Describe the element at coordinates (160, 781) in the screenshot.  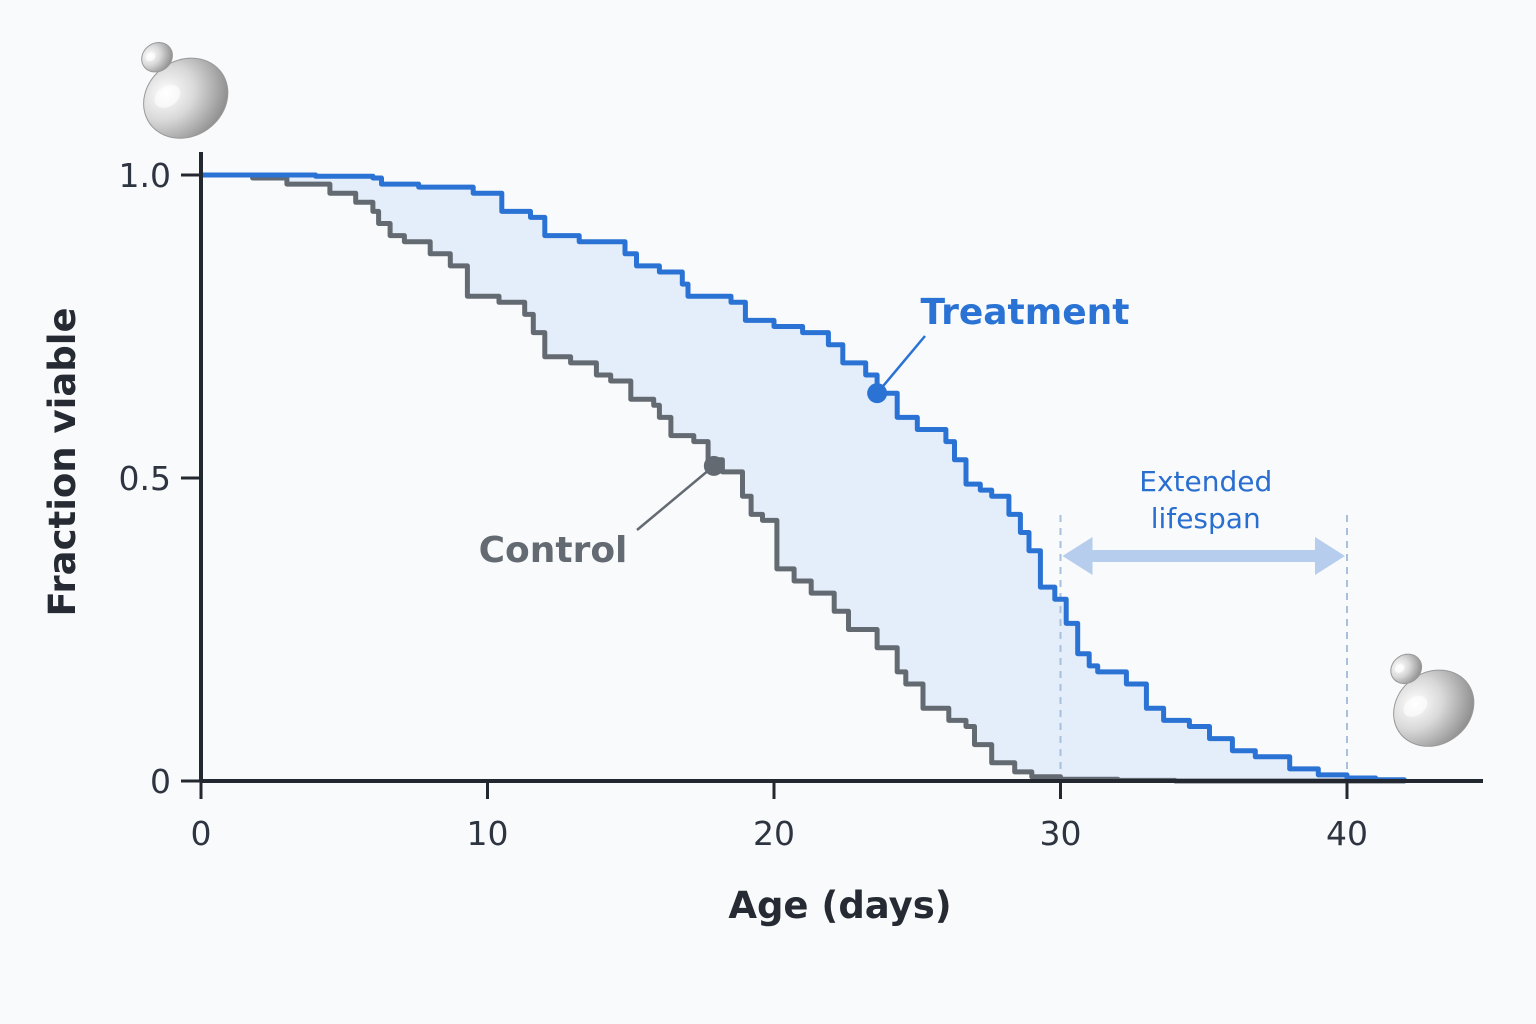
I see `y-tick-label: 0` at that location.